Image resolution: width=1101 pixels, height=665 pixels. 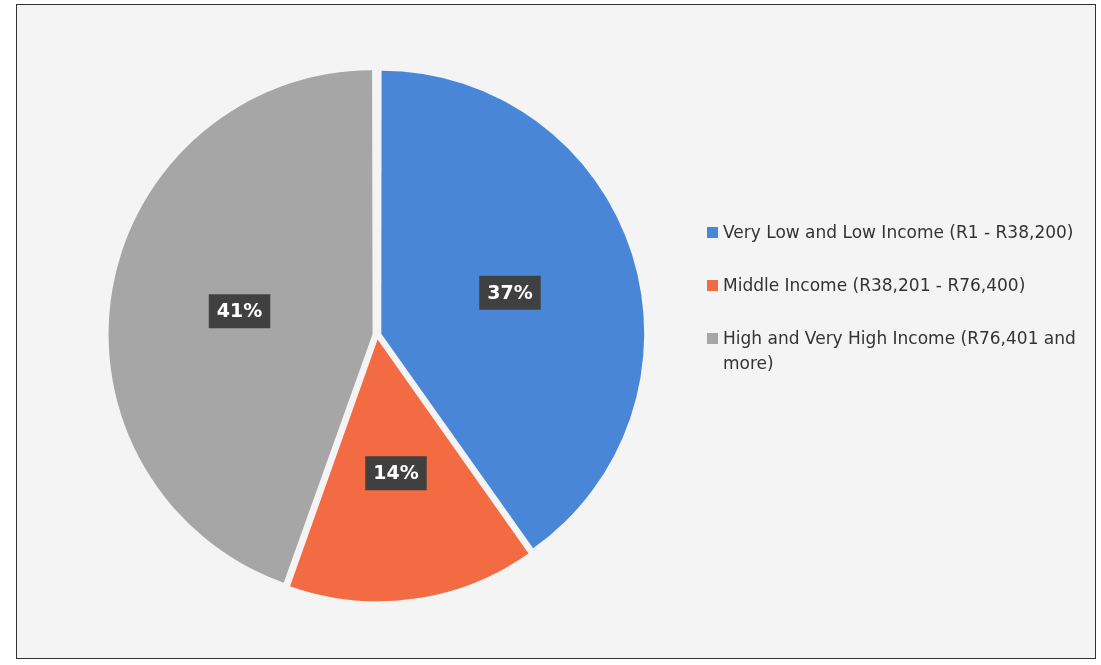 What do you see at coordinates (510, 291) in the screenshot?
I see `data-label: 37%` at bounding box center [510, 291].